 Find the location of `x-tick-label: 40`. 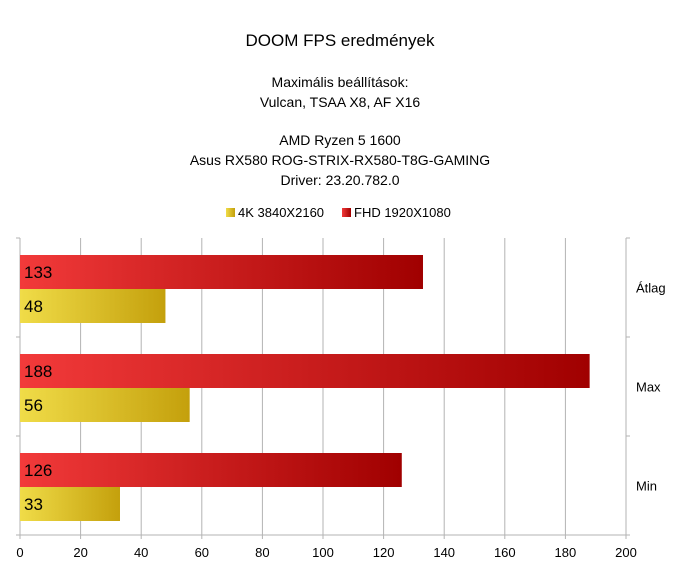

x-tick-label: 40 is located at coordinates (141, 552).